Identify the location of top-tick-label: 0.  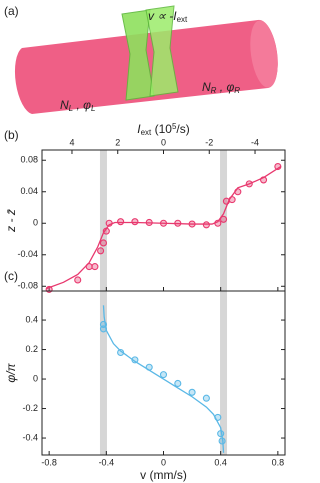
(163, 142).